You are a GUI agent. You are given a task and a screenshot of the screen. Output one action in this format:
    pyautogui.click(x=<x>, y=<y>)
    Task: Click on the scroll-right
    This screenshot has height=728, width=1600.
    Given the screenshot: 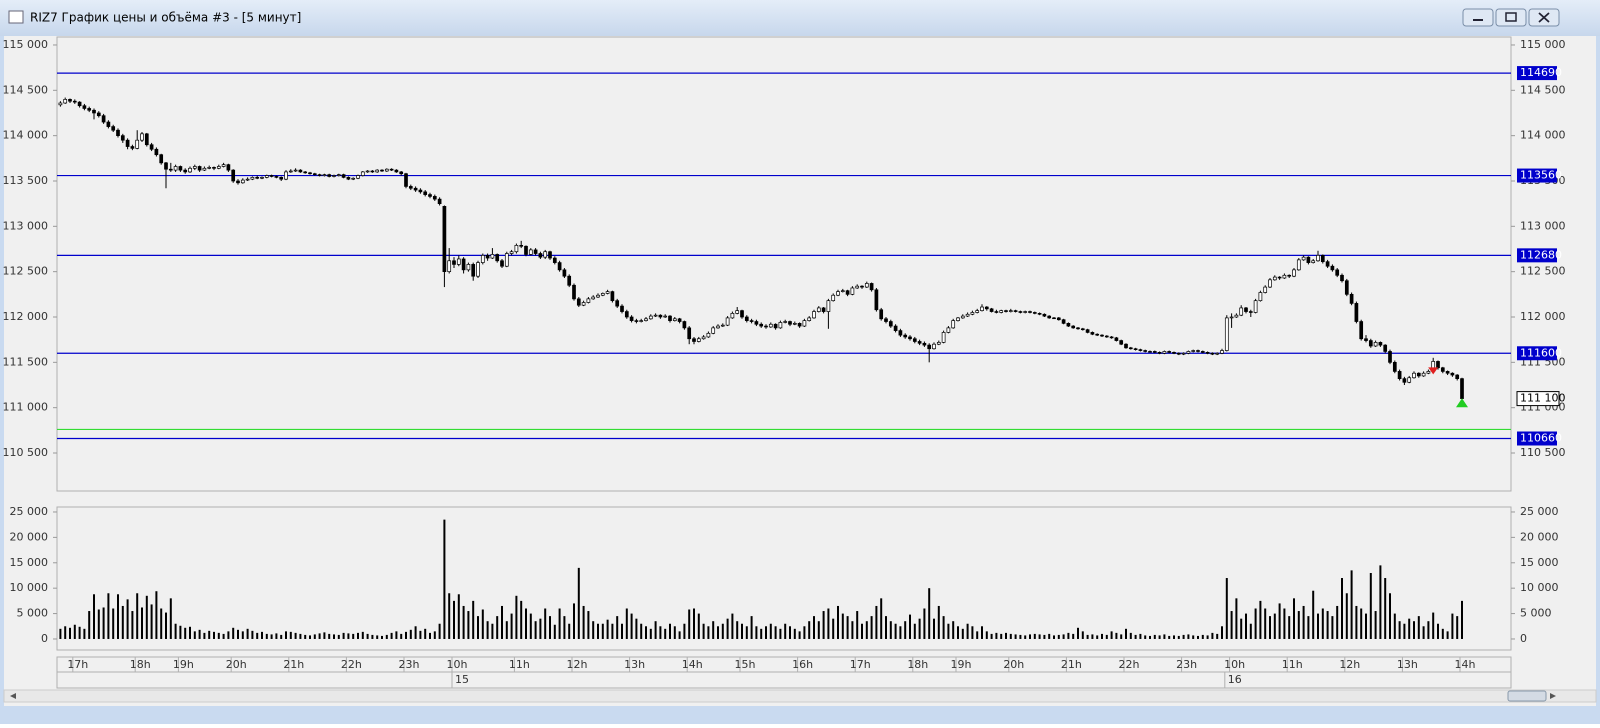 What is the action you would take?
    pyautogui.click(x=1553, y=696)
    